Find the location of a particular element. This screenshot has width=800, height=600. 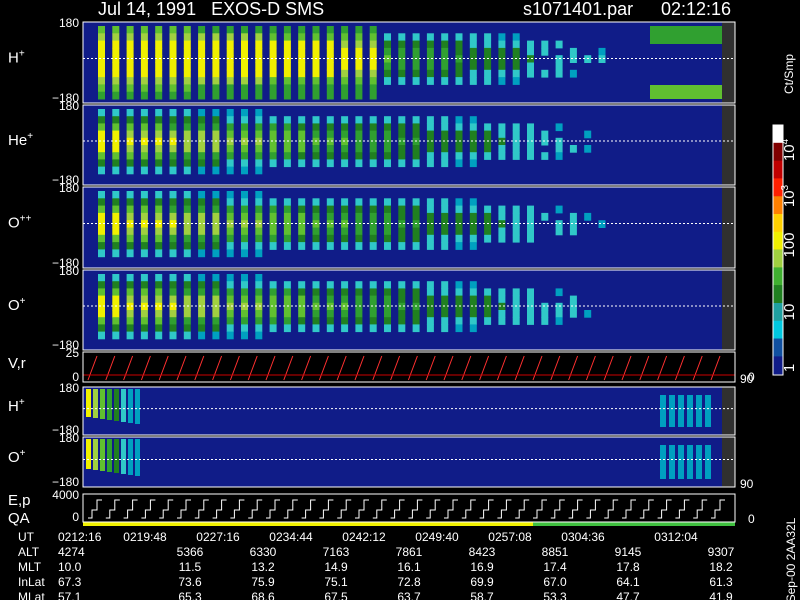

table-cell: 9145 is located at coordinates (628, 552).